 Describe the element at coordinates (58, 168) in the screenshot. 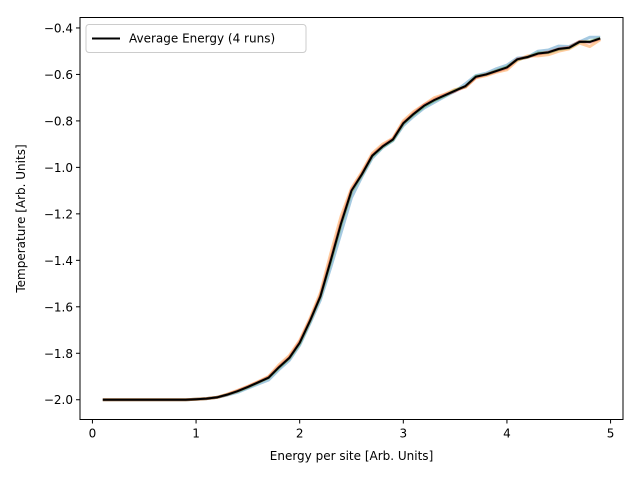

I see `y-tick-label: −1.0` at that location.